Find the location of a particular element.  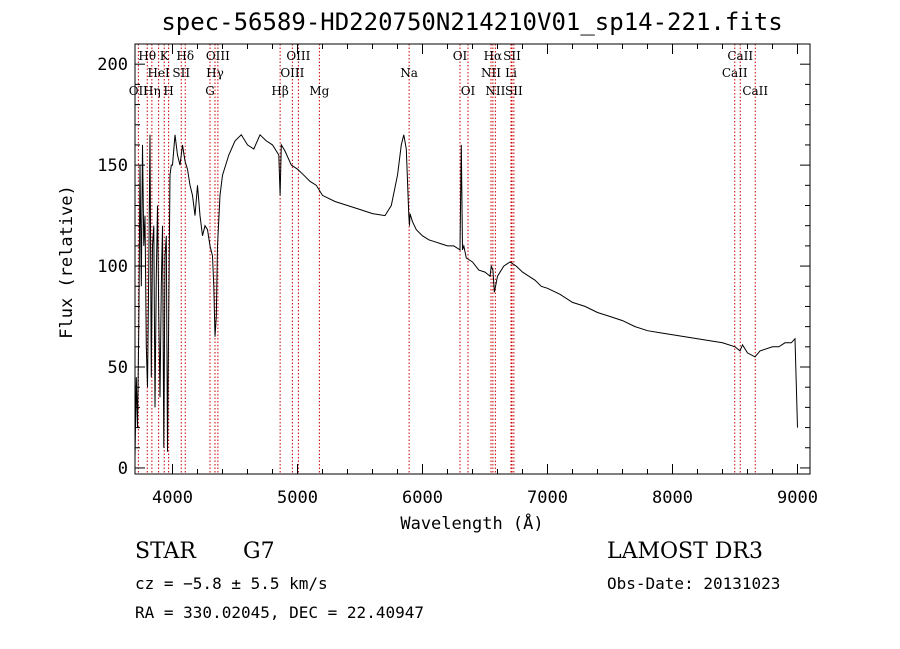

survey-name: LAMOST DR3 is located at coordinates (685, 551).